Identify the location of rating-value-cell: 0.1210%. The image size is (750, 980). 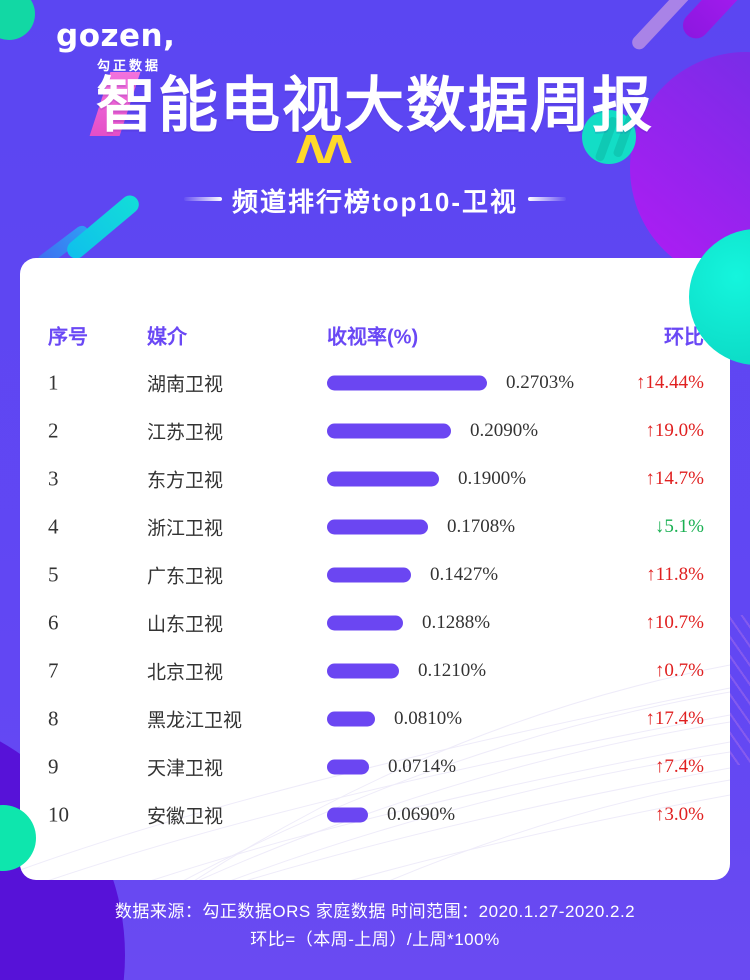
(452, 670).